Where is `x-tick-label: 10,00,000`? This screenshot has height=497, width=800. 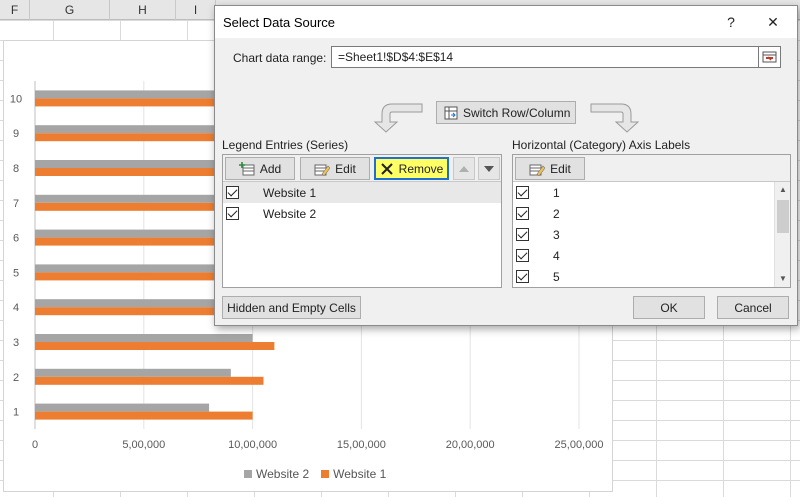
x-tick-label: 10,00,000 is located at coordinates (252, 445).